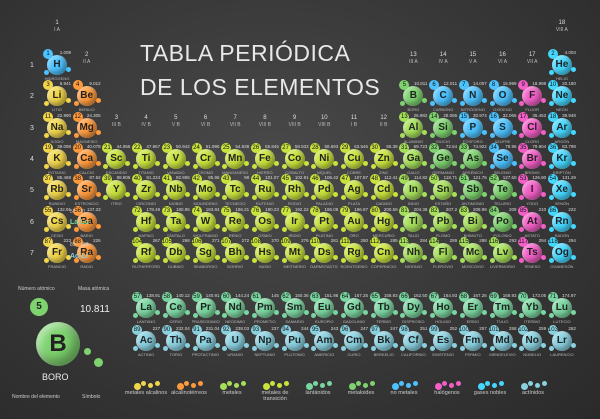  Describe the element at coordinates (235, 221) in the screenshot. I see `element-cell: Re 75 186.21 RENIO` at that location.